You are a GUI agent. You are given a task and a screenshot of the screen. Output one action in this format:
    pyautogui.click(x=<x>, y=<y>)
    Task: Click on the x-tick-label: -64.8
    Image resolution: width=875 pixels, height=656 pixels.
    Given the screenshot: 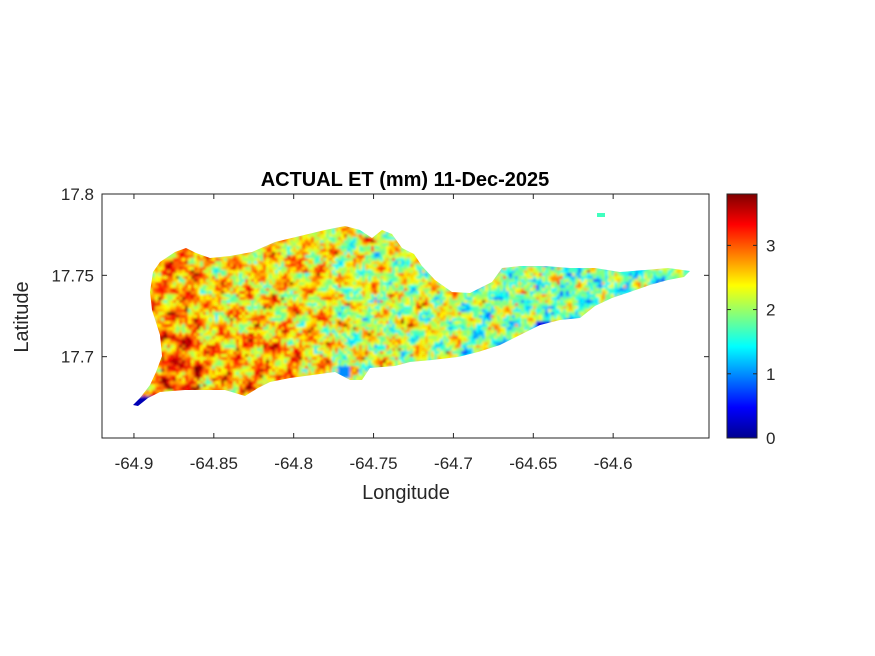 What is the action you would take?
    pyautogui.click(x=293, y=463)
    